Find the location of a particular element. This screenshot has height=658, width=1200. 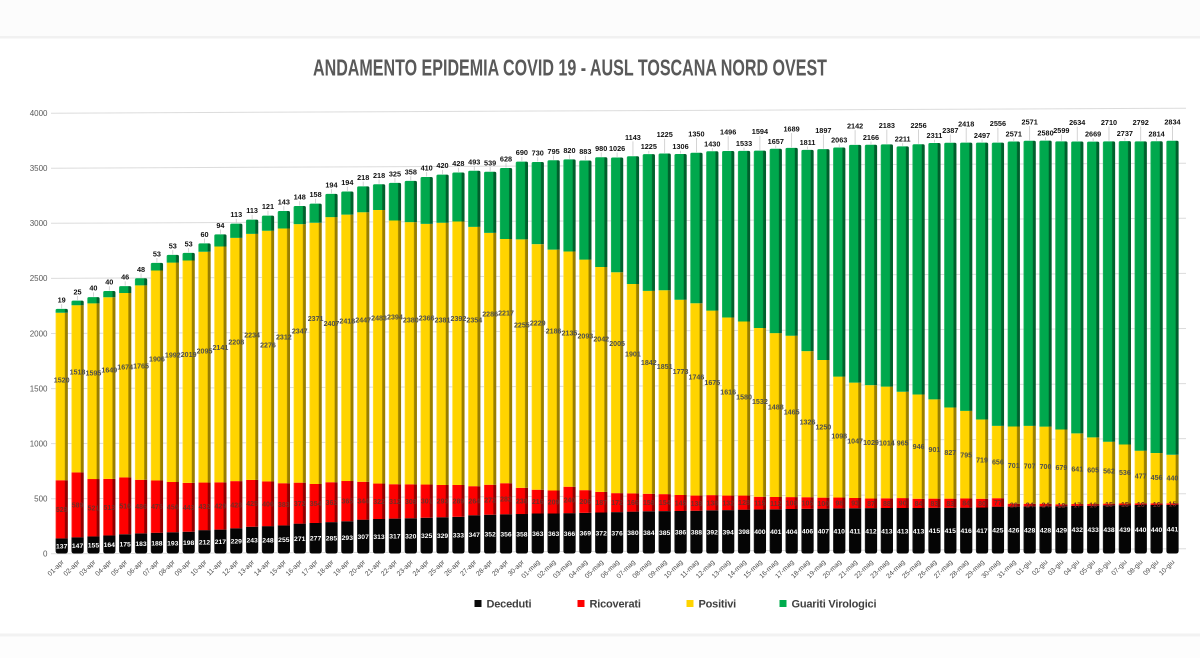

svg-text: 456 is located at coordinates (173, 508).